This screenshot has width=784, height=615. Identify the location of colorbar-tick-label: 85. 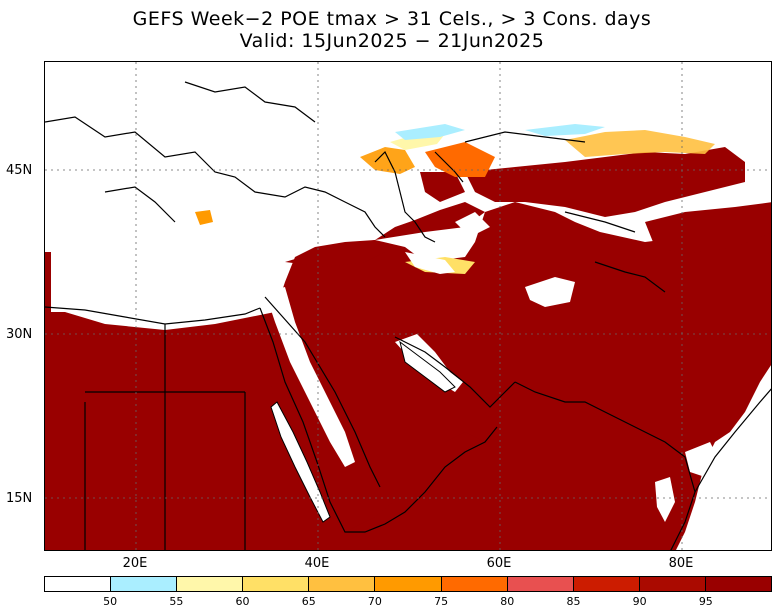
(573, 601).